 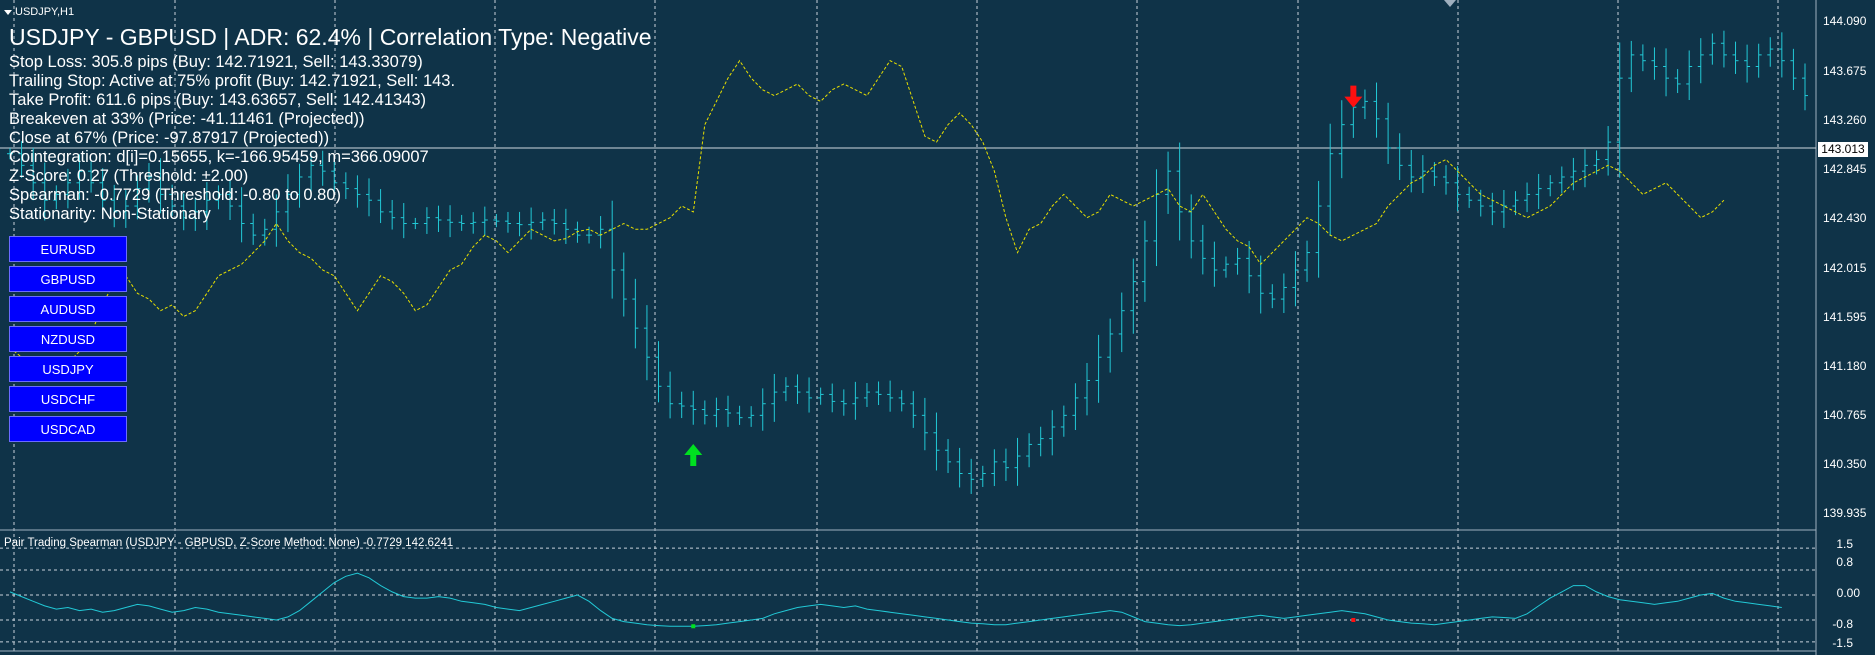 I want to click on pair-button-usdjpy: USDJPY, so click(x=68, y=369).